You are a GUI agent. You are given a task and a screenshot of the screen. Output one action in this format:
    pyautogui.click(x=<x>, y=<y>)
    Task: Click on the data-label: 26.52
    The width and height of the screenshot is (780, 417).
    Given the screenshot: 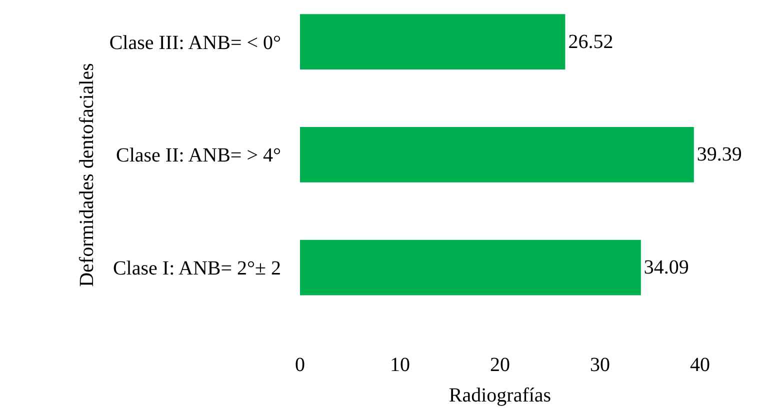 What is the action you would take?
    pyautogui.click(x=591, y=41)
    